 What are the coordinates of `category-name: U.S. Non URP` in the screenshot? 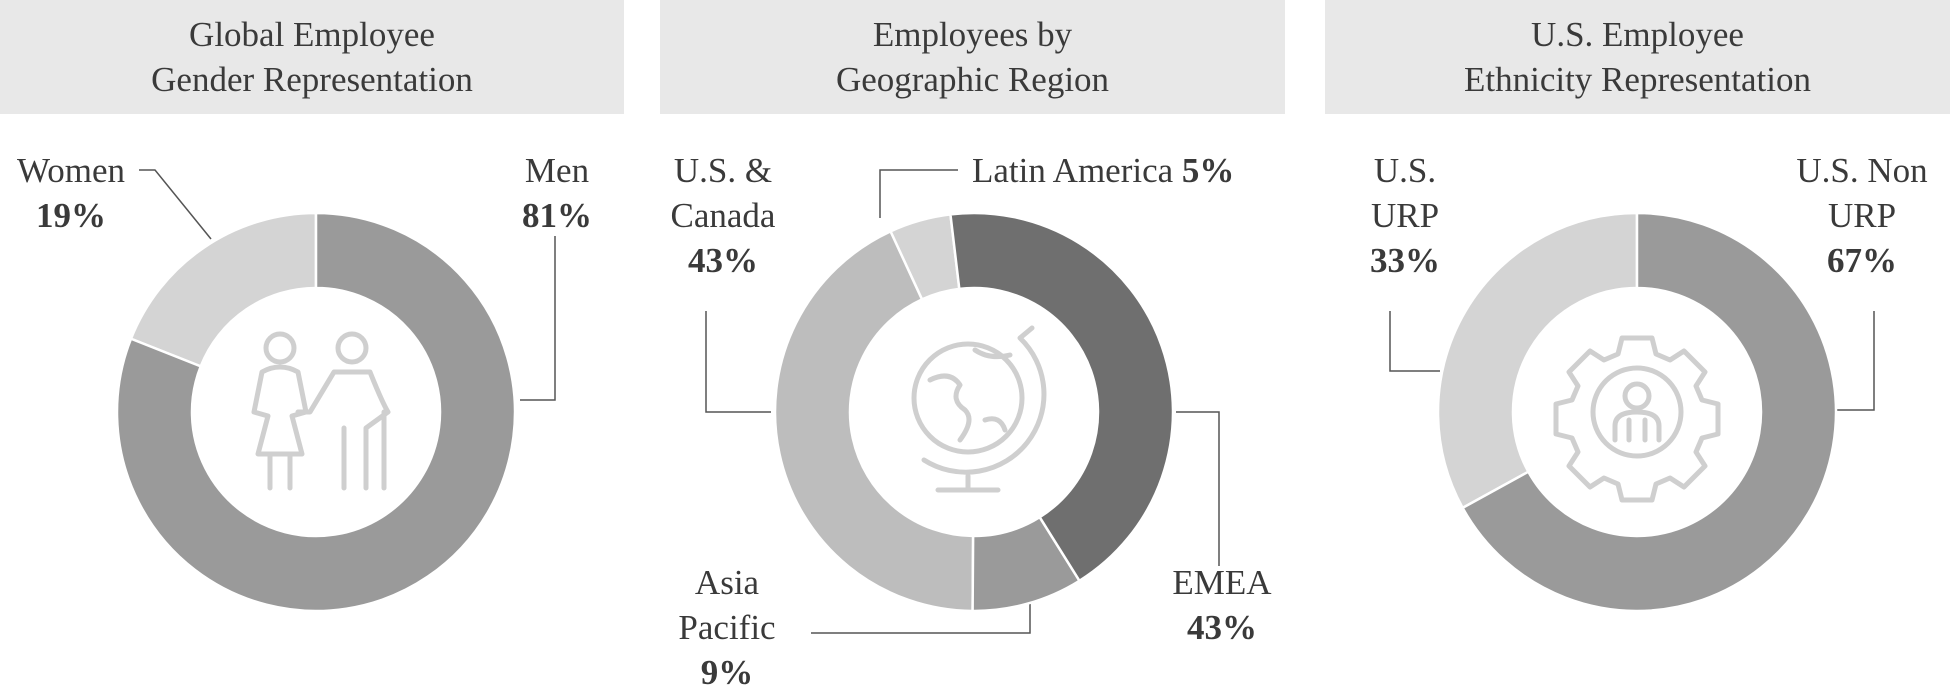 It's located at (1862, 193).